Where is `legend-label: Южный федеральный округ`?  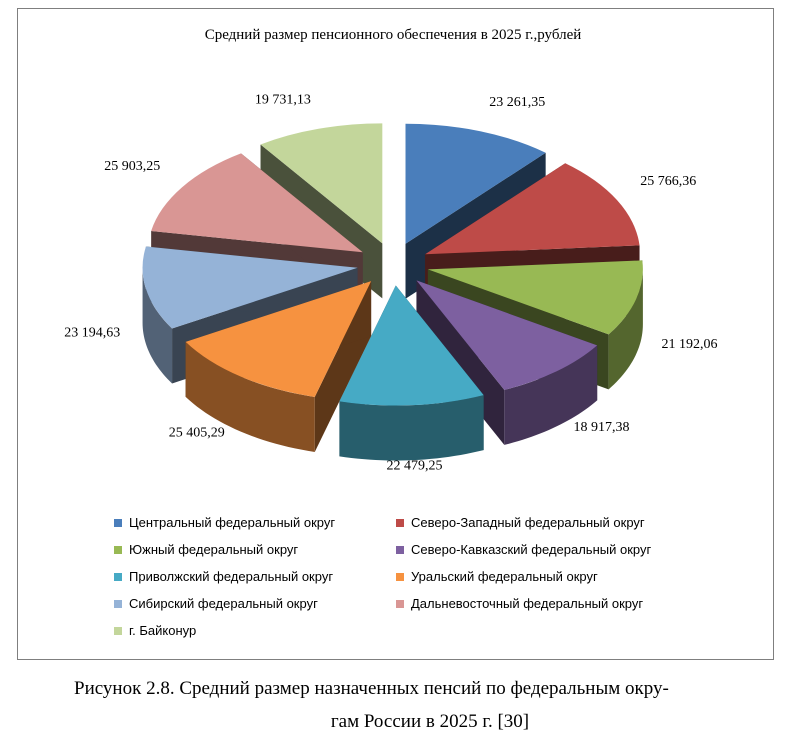 legend-label: Южный федеральный округ is located at coordinates (214, 549).